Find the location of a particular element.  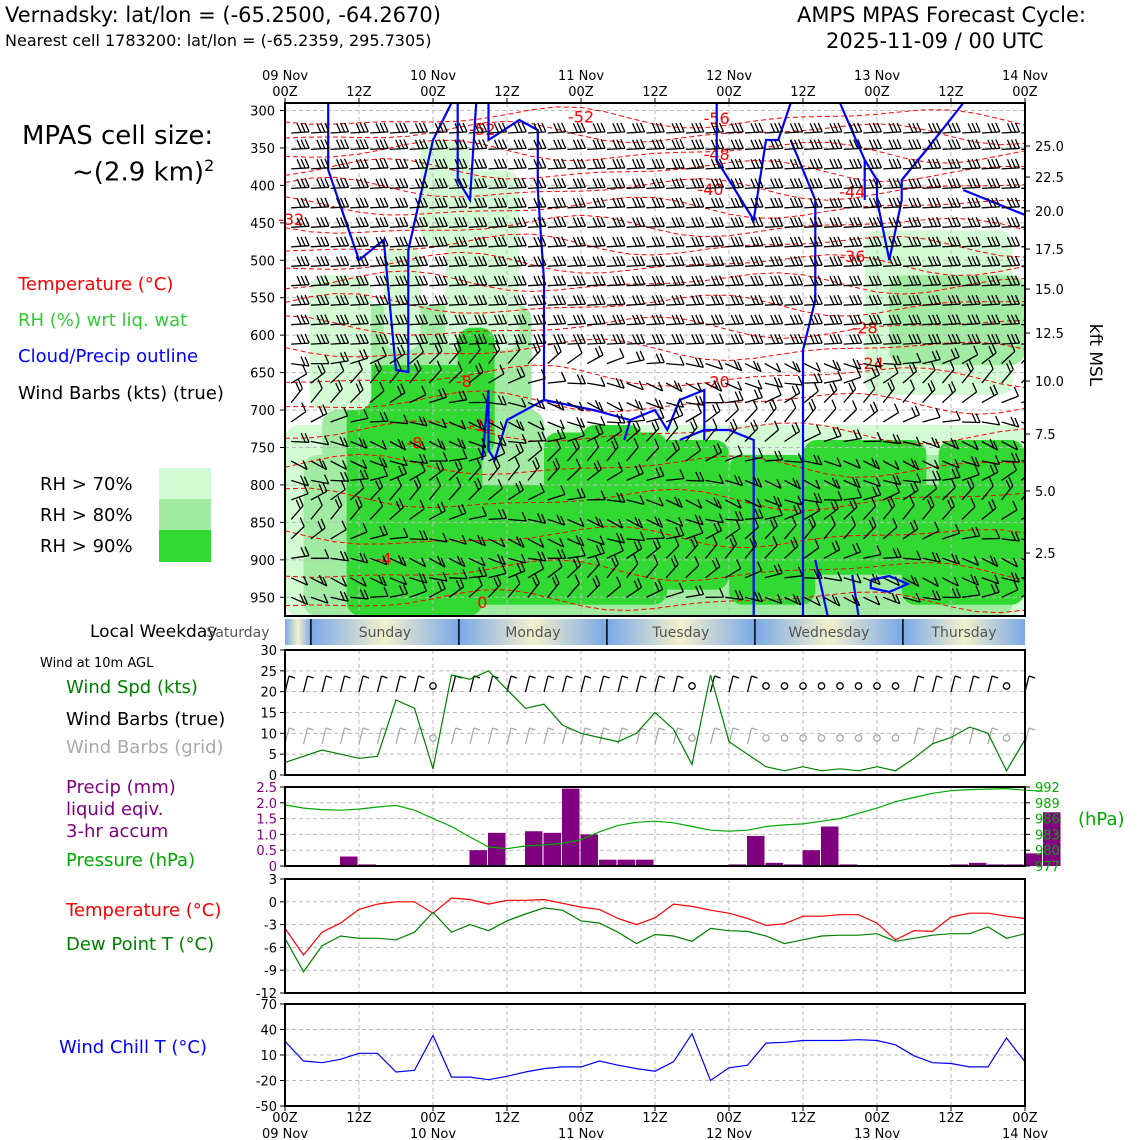

weekday-cell is located at coordinates (963, 632).